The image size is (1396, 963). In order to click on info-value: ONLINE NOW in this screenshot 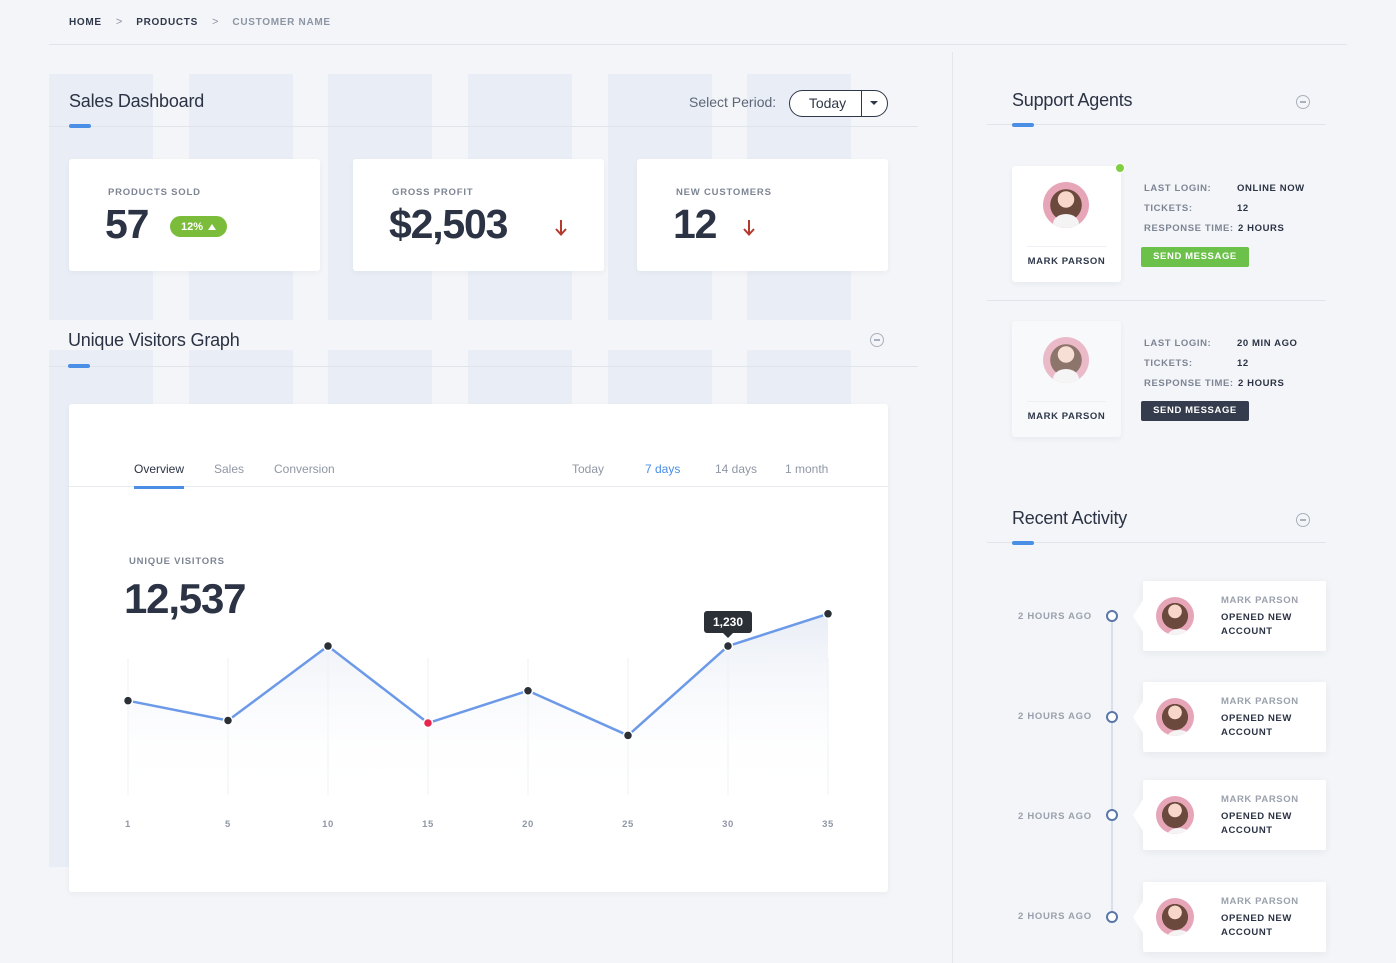, I will do `click(1271, 188)`.